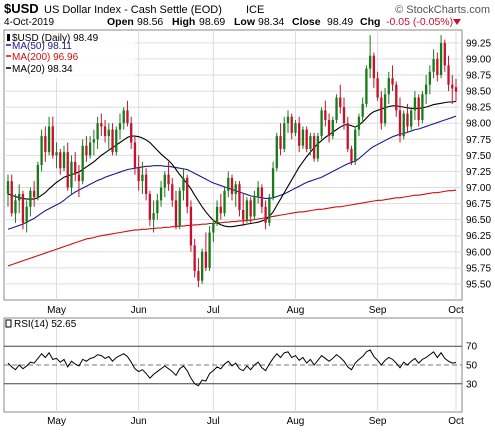  What do you see at coordinates (42, 46) in the screenshot?
I see `legend-text-ma50: MA(50) 98.11` at bounding box center [42, 46].